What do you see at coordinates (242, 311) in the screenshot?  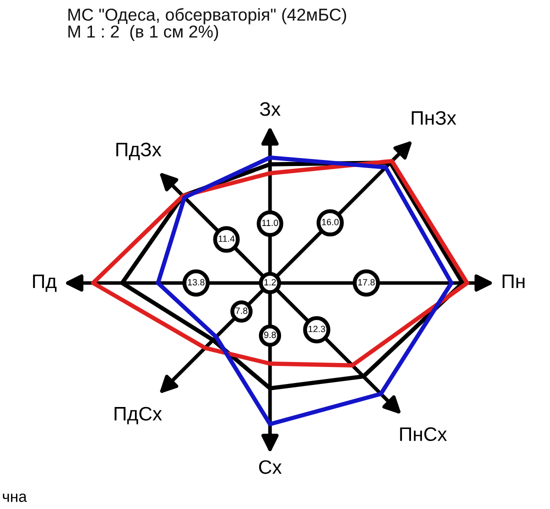 I see `text: 7.8` at bounding box center [242, 311].